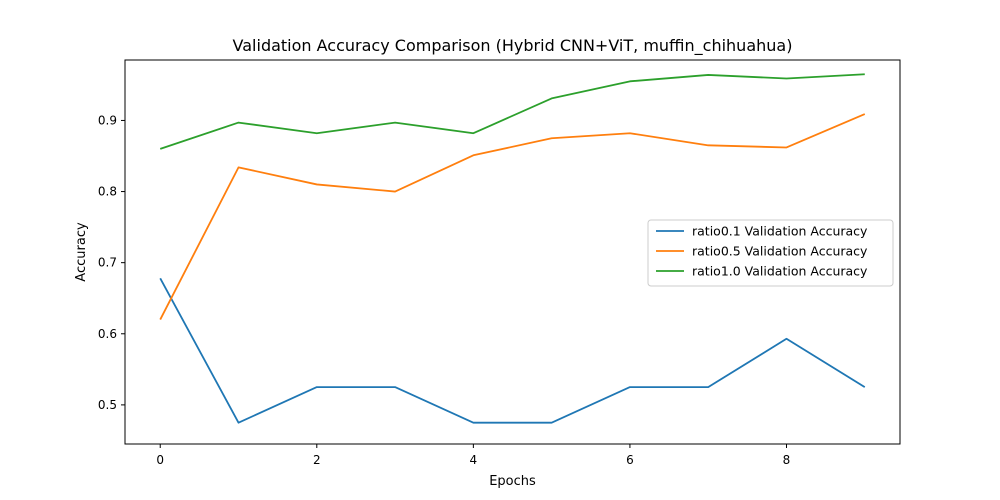 This screenshot has height=500, width=1000. I want to click on legend-label-2: ratio1.0 Validation Accuracy, so click(780, 271).